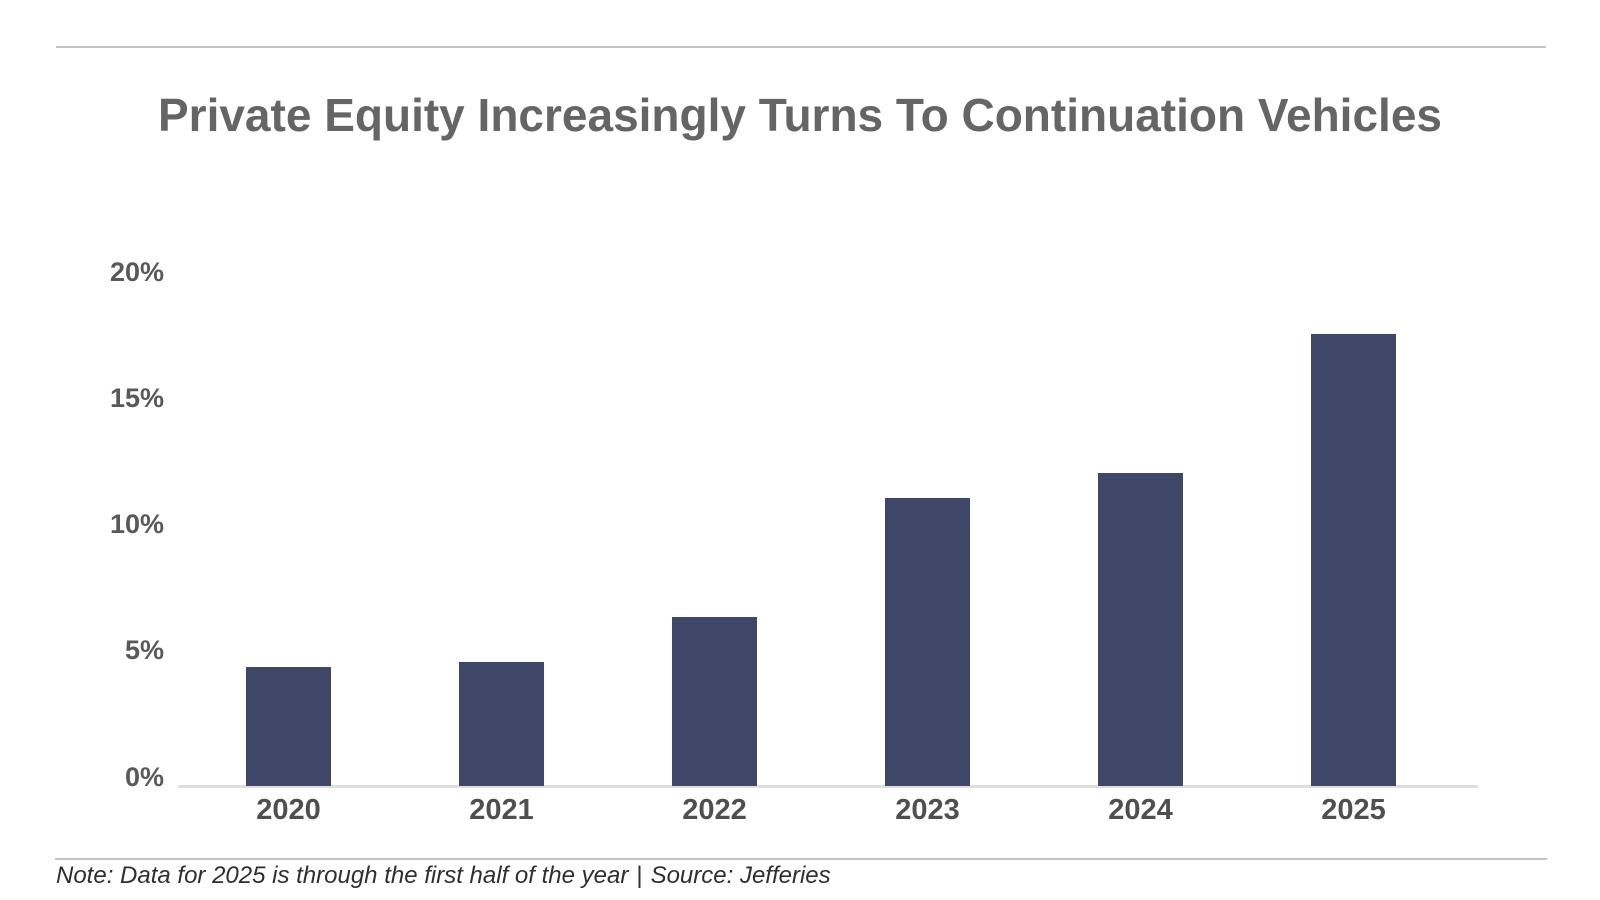 Image resolution: width=1600 pixels, height=900 pixels. Describe the element at coordinates (801, 859) in the screenshot. I see `bottom-divider` at that location.